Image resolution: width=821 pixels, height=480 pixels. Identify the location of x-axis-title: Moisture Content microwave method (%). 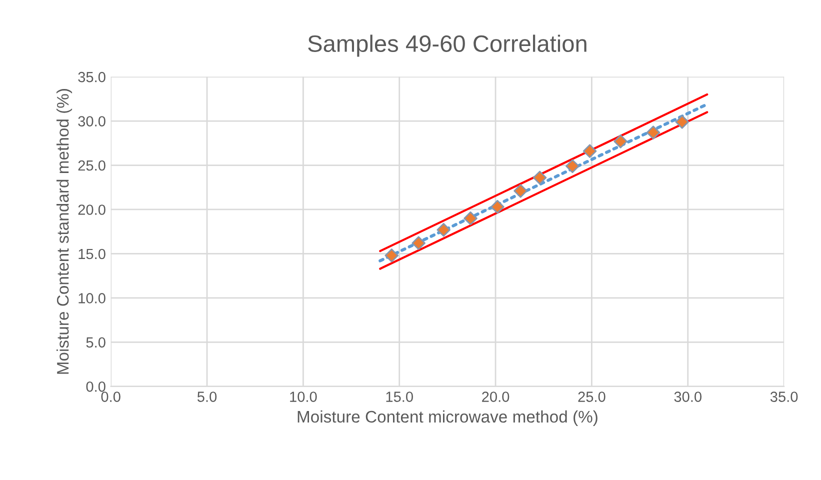
(448, 418).